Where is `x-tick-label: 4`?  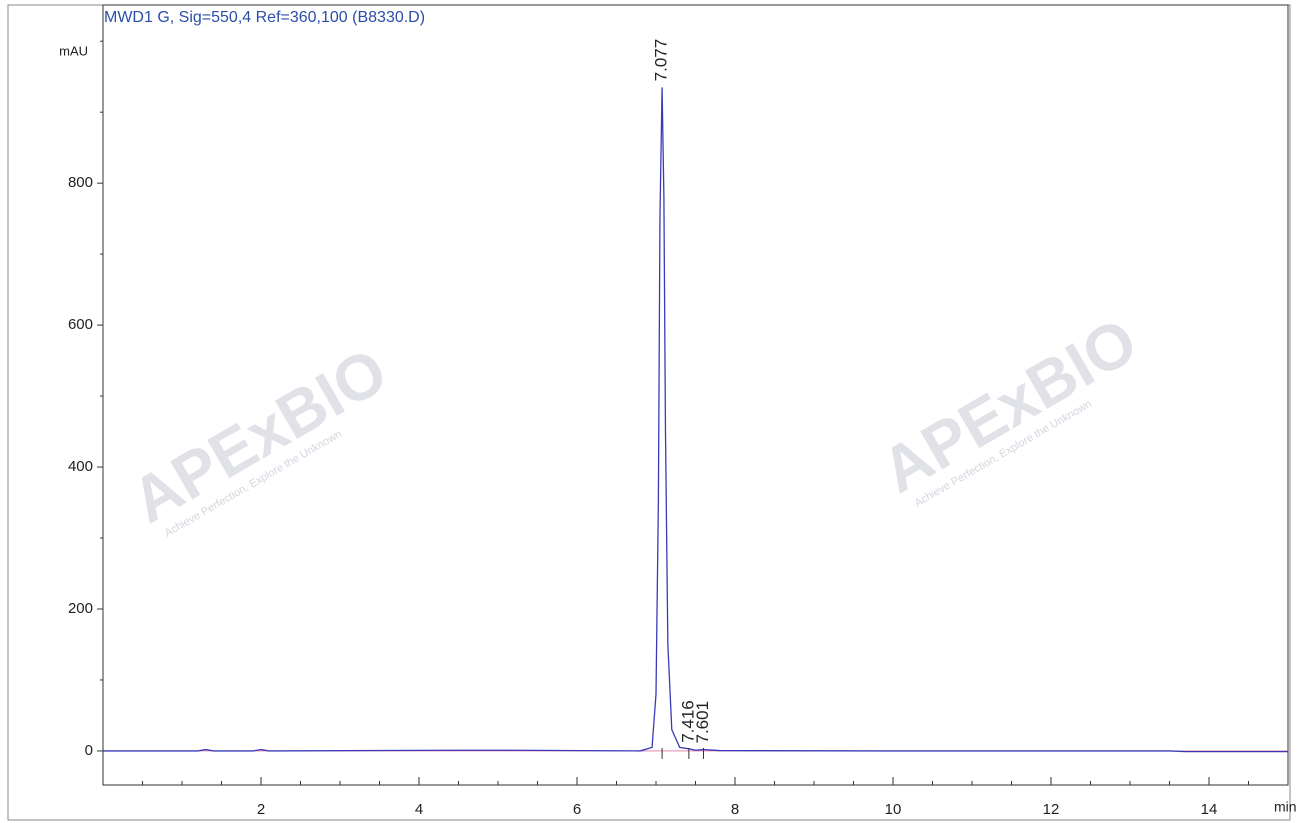
x-tick-label: 4 is located at coordinates (419, 809).